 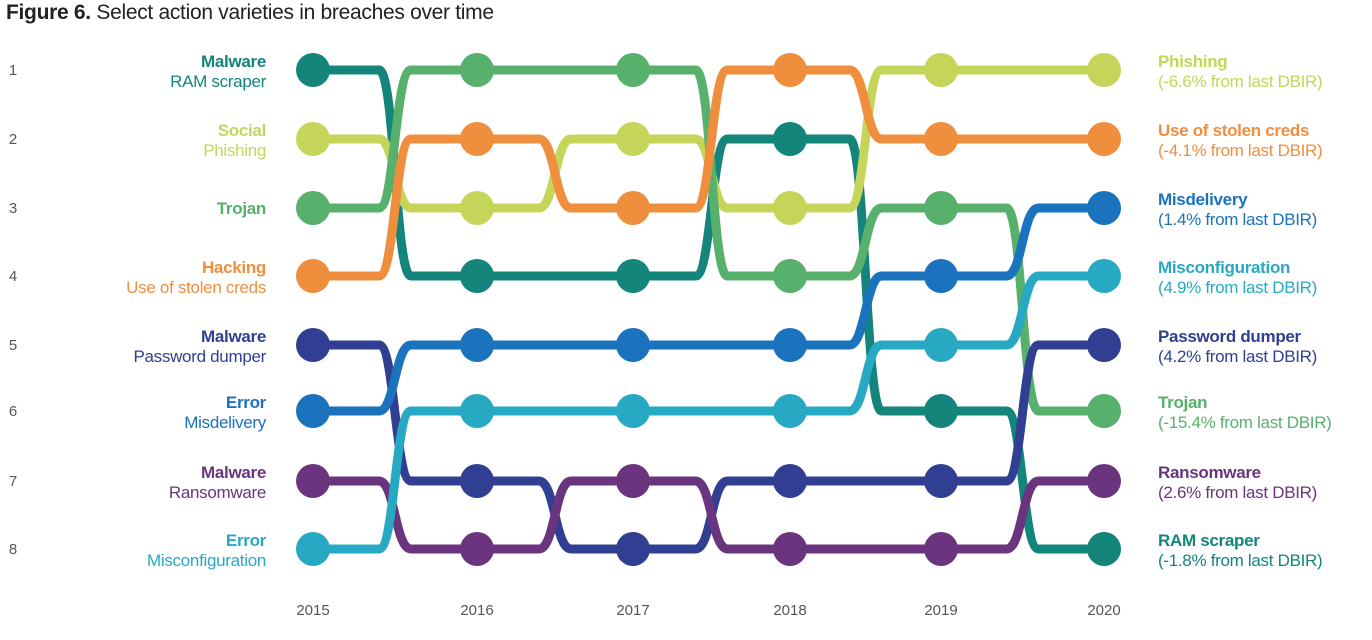 What do you see at coordinates (1237, 356) in the screenshot?
I see `right-change-password-dumper: (4.2% from last DBIR)` at bounding box center [1237, 356].